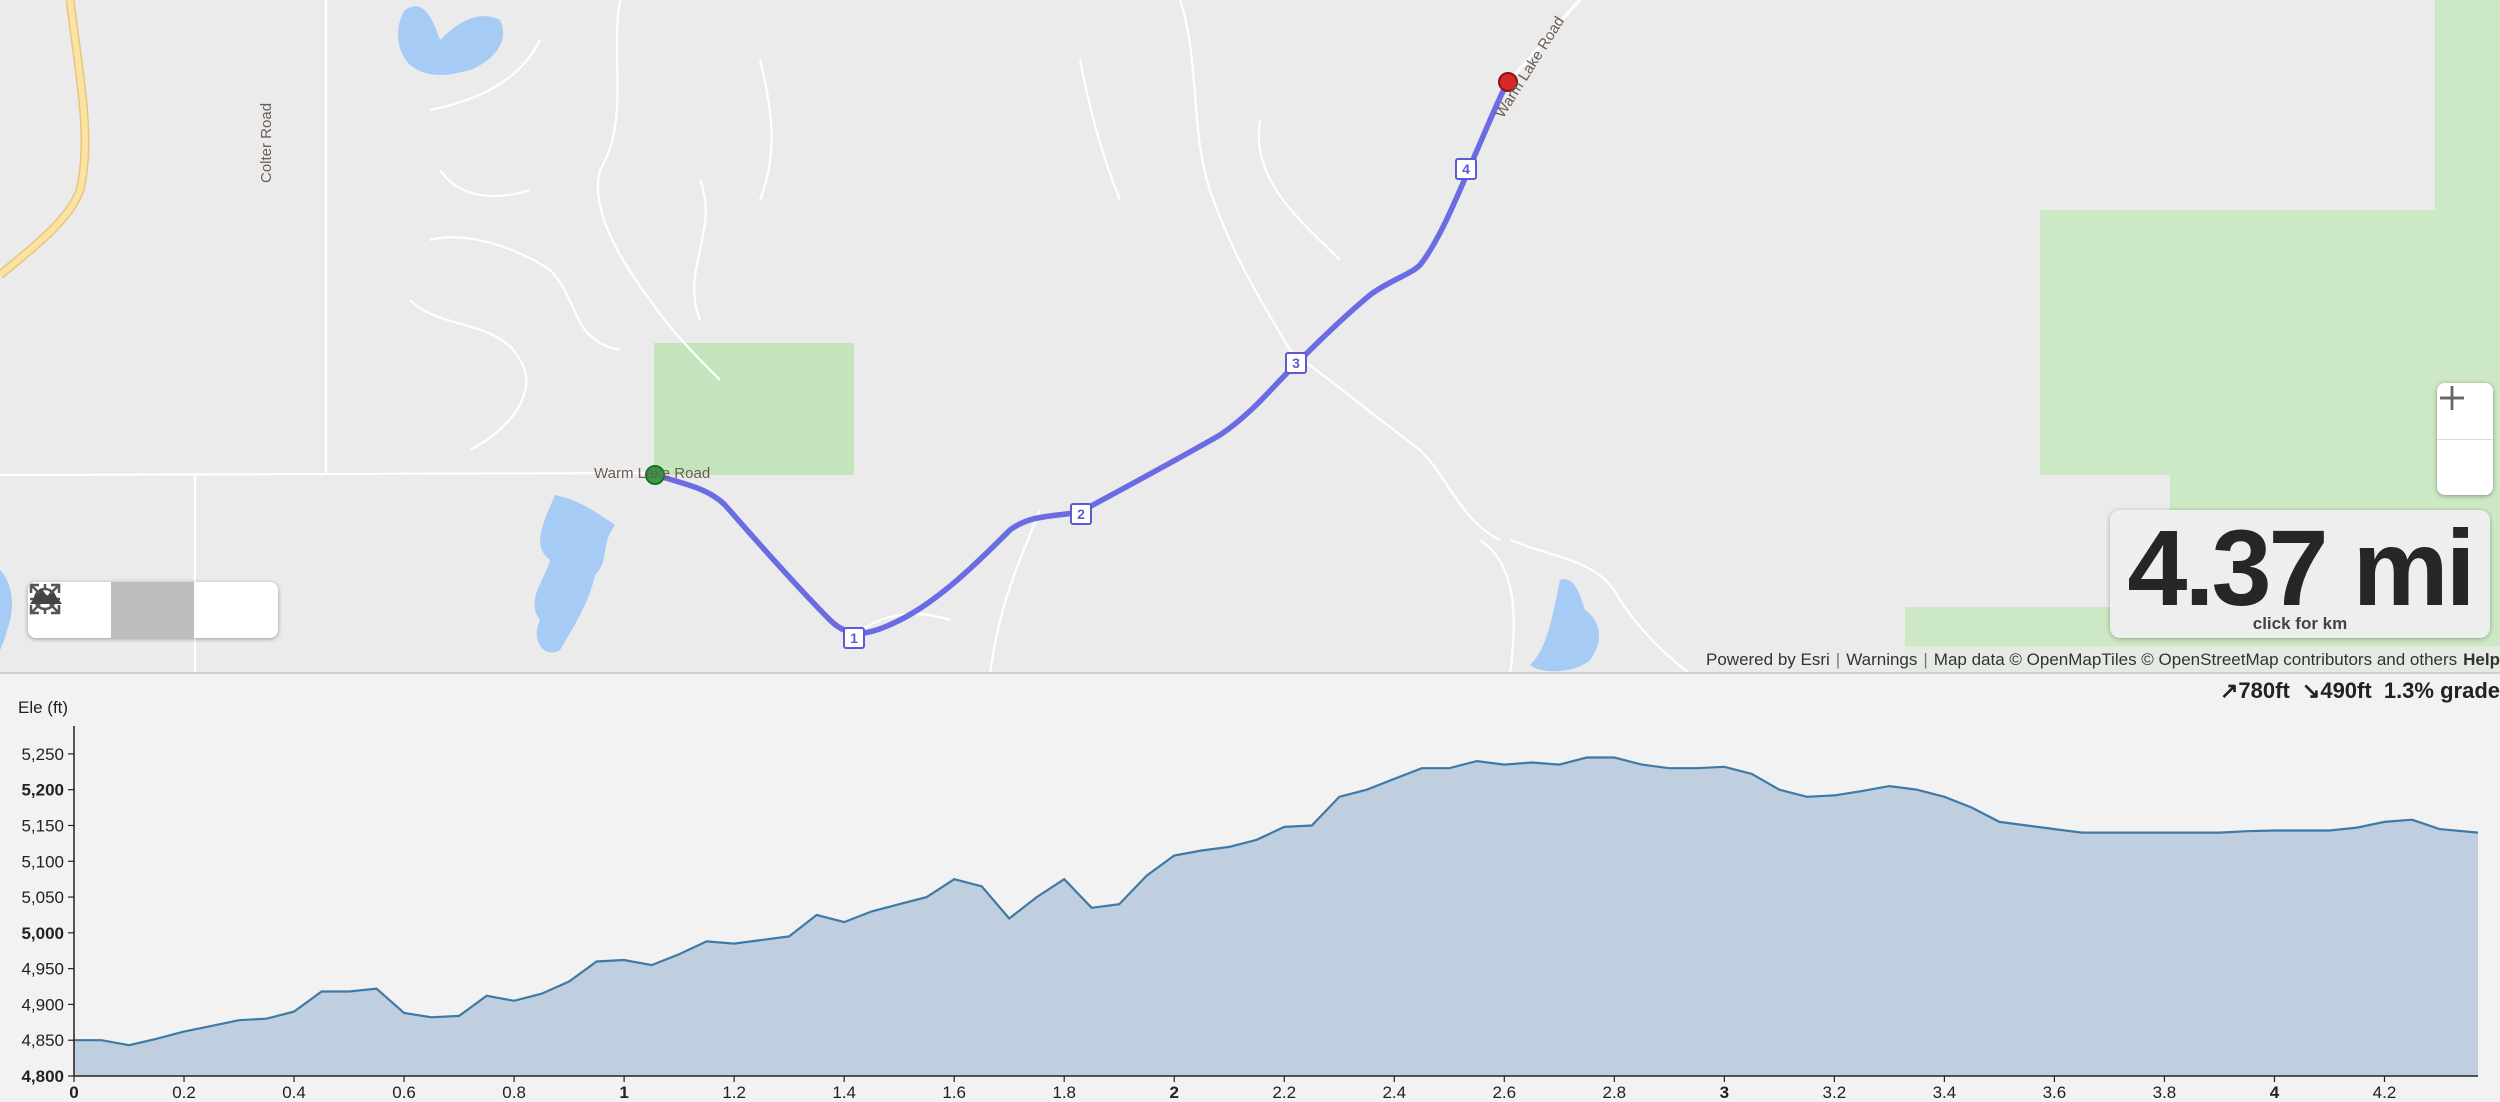  What do you see at coordinates (2481, 659) in the screenshot?
I see `help-link: Help` at bounding box center [2481, 659].